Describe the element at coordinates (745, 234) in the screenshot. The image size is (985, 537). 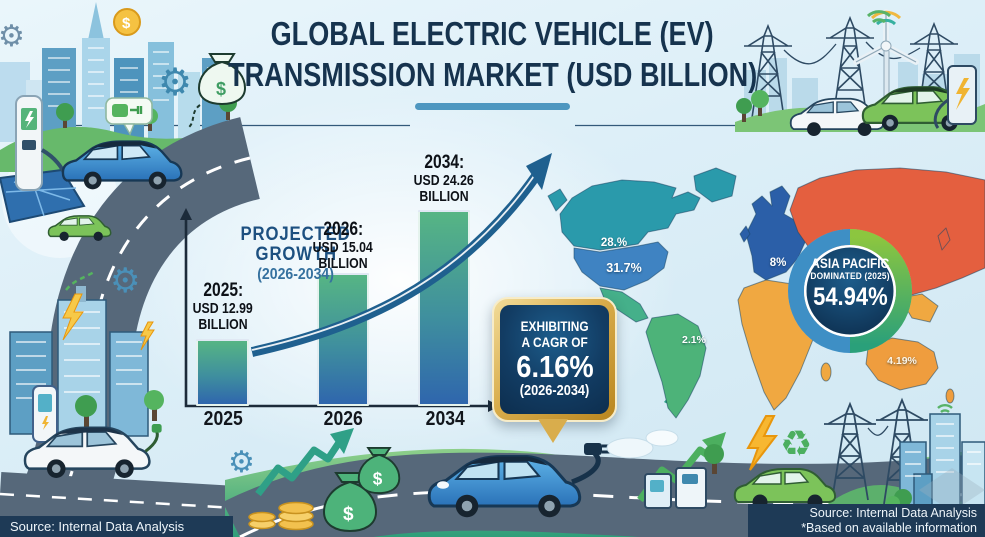
I see `map-uk` at that location.